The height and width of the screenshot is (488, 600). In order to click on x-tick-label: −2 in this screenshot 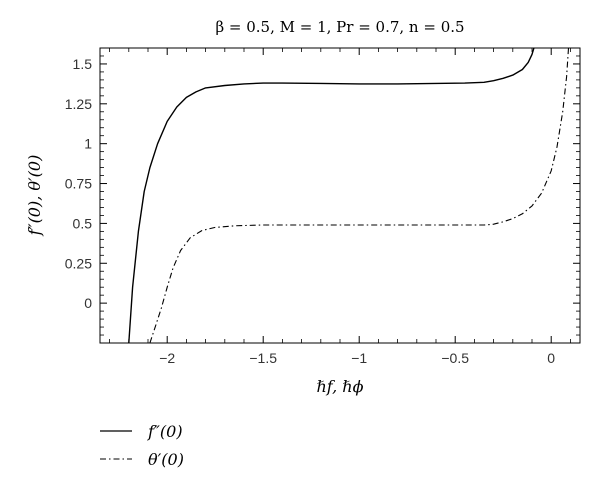, I will do `click(167, 358)`.